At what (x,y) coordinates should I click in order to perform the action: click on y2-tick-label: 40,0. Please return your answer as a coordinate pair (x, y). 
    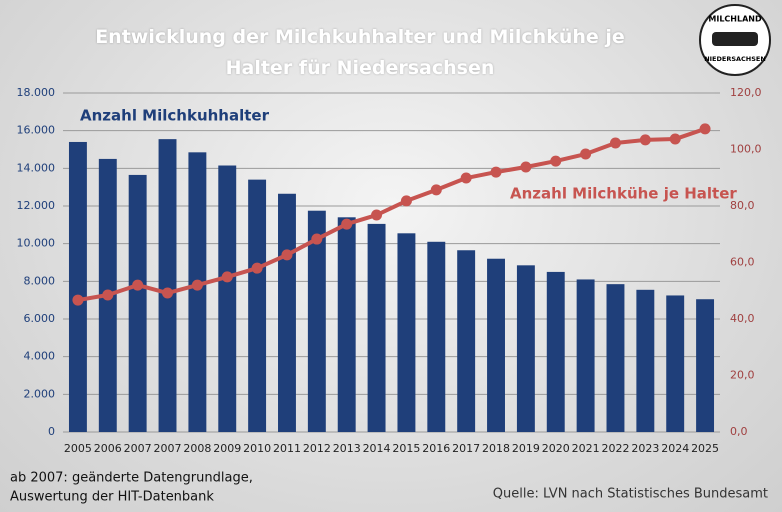
    Looking at the image, I should click on (742, 318).